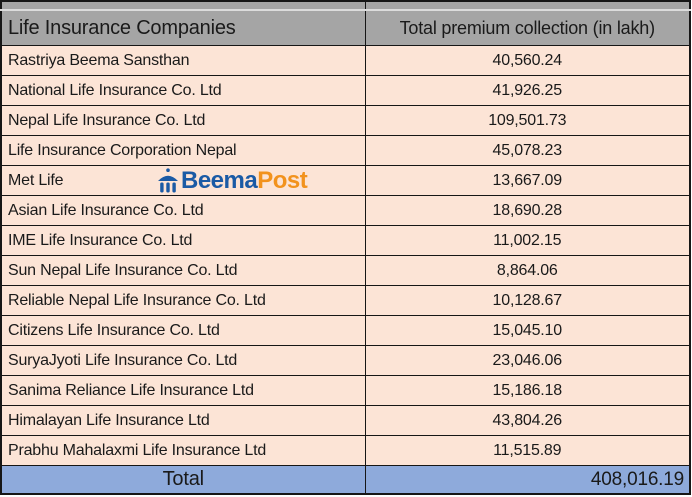  What do you see at coordinates (527, 360) in the screenshot?
I see `premium-cell: 23,046.06` at bounding box center [527, 360].